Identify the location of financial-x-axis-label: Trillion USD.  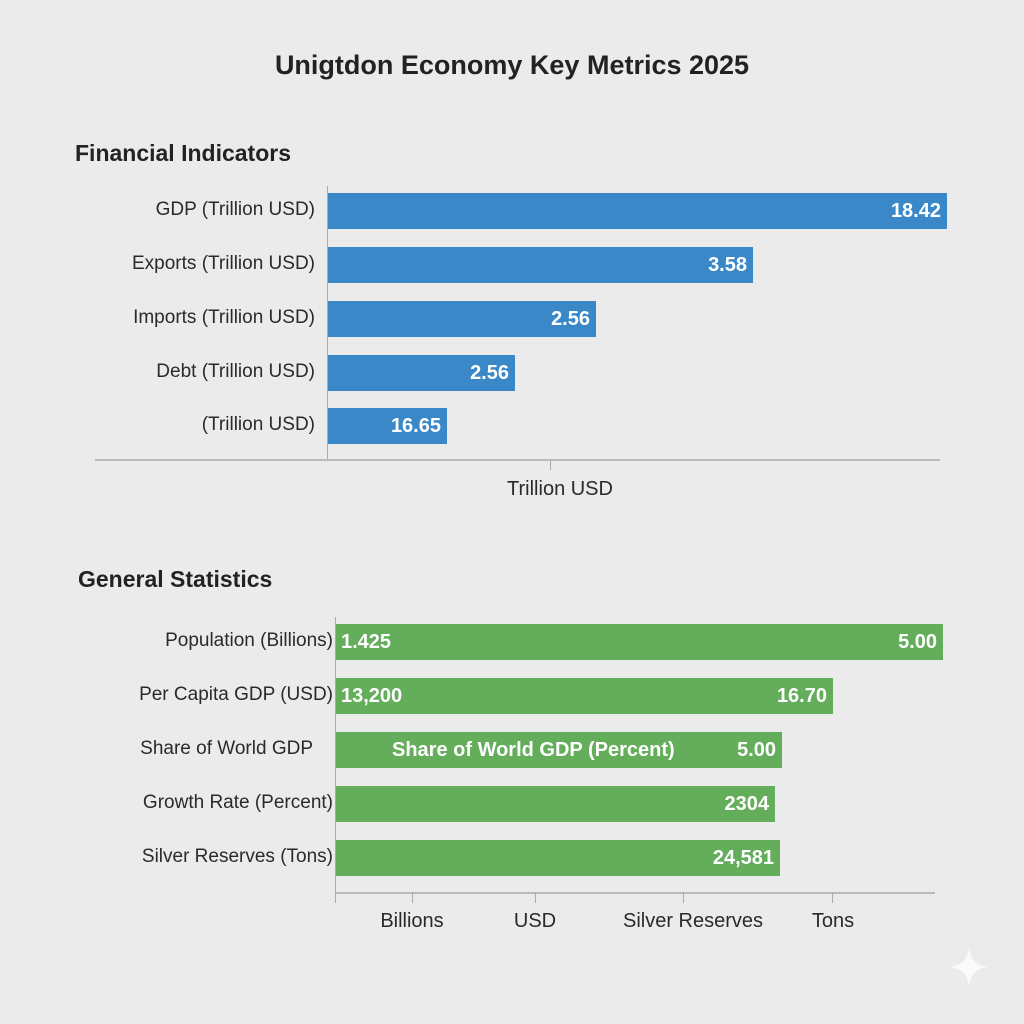
(560, 489).